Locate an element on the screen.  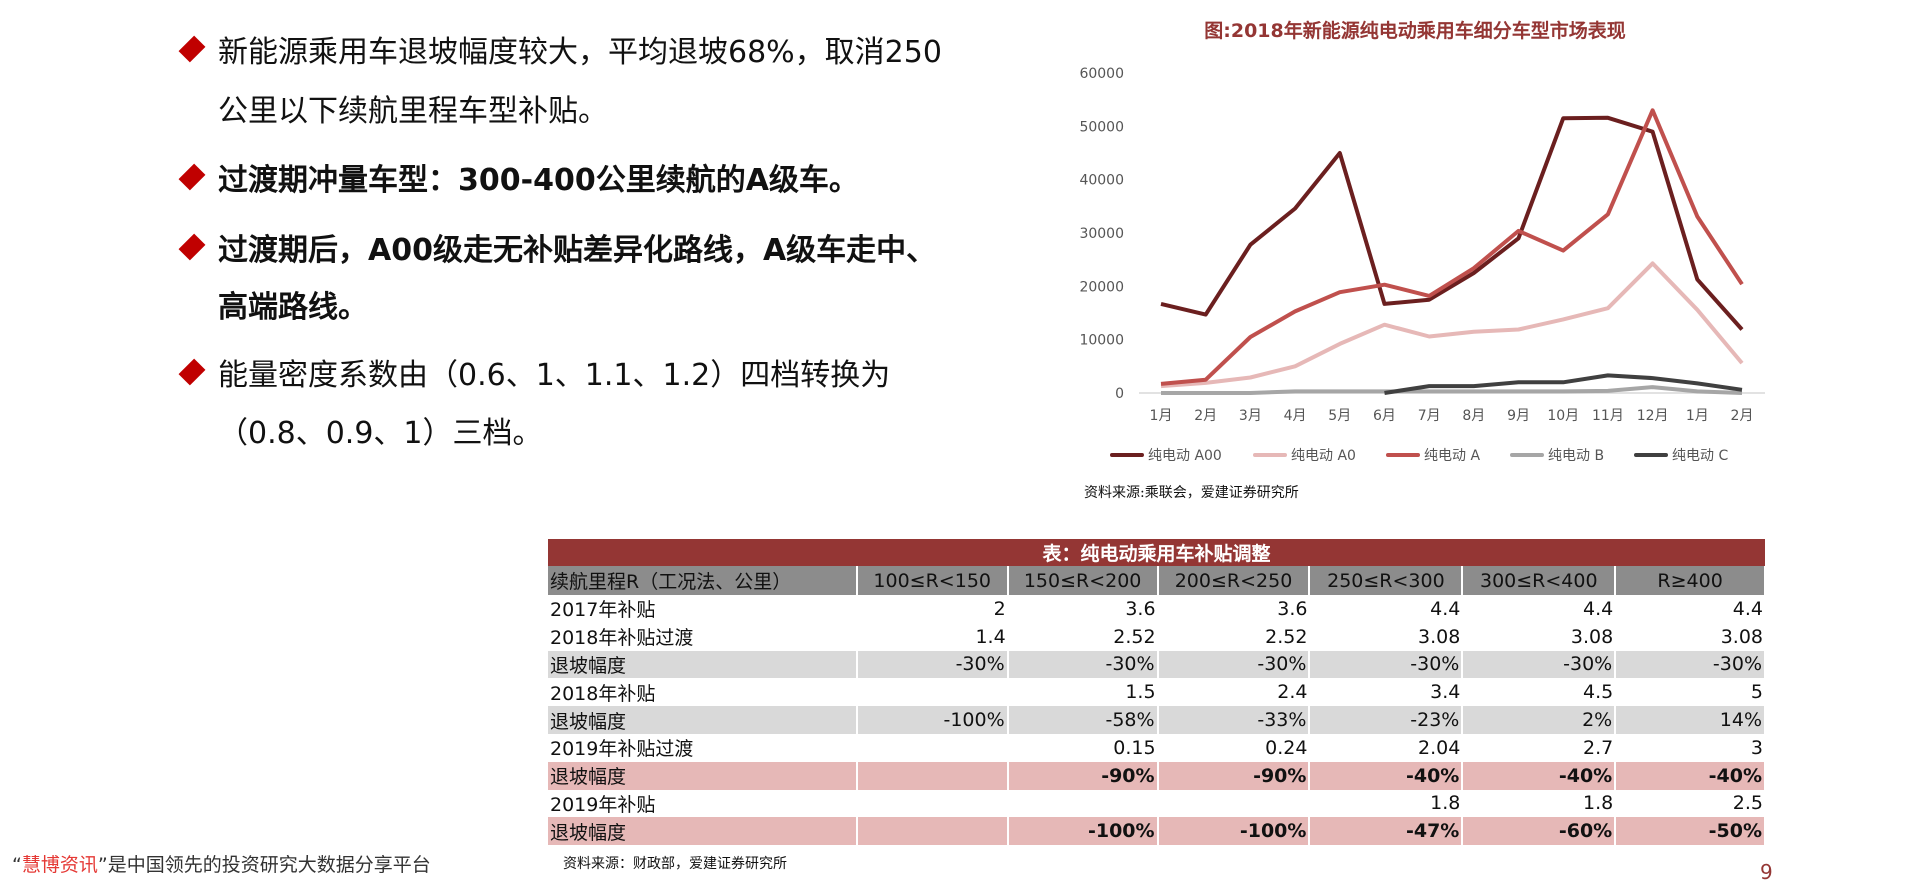
y-tick-label: 20000 is located at coordinates (1101, 287).